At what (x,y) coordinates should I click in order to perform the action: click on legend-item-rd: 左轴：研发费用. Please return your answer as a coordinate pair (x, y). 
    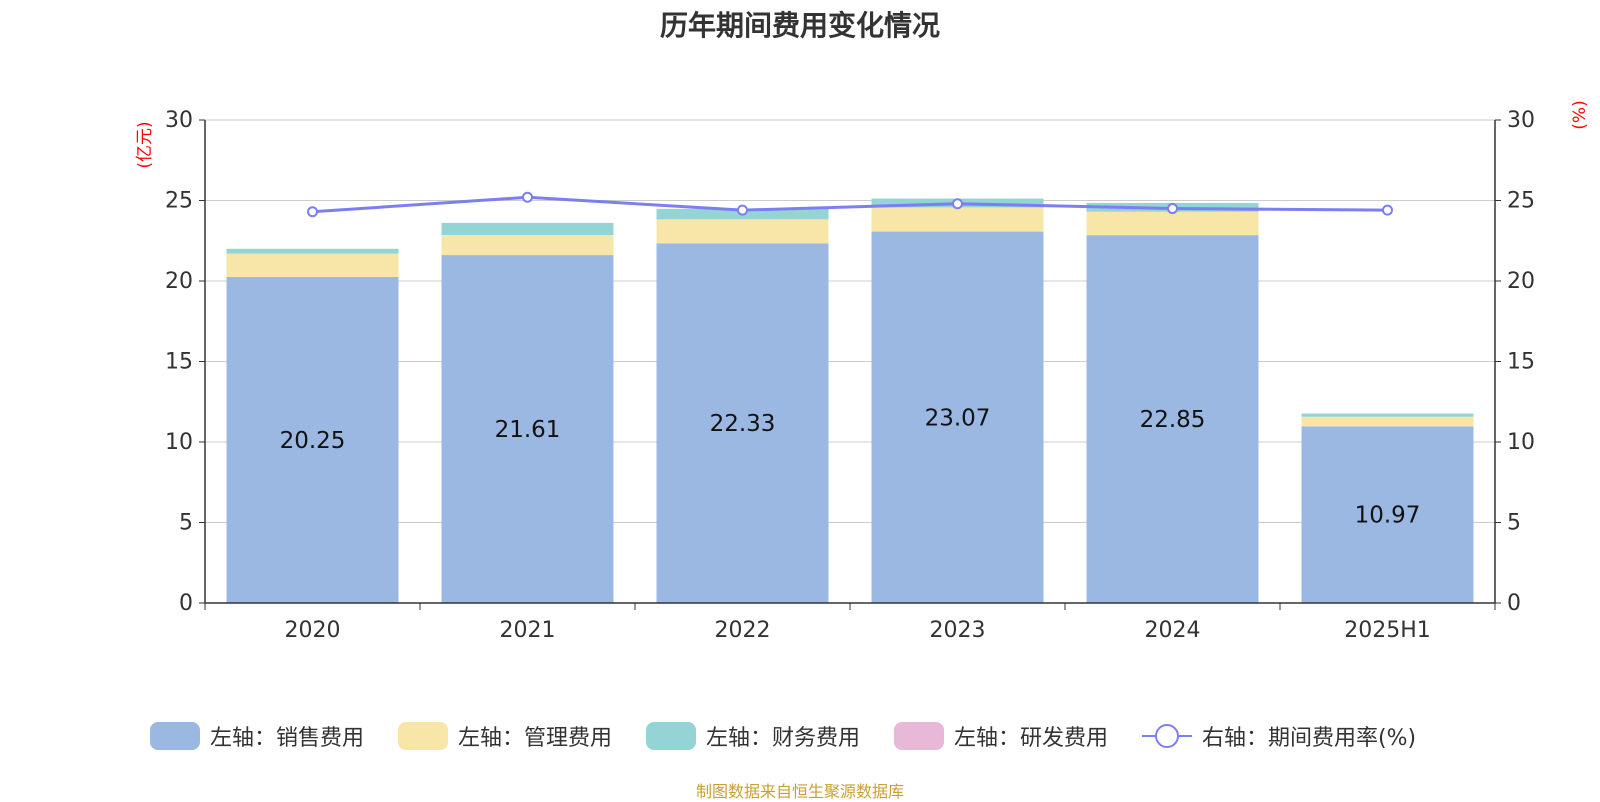
    Looking at the image, I should click on (1001, 736).